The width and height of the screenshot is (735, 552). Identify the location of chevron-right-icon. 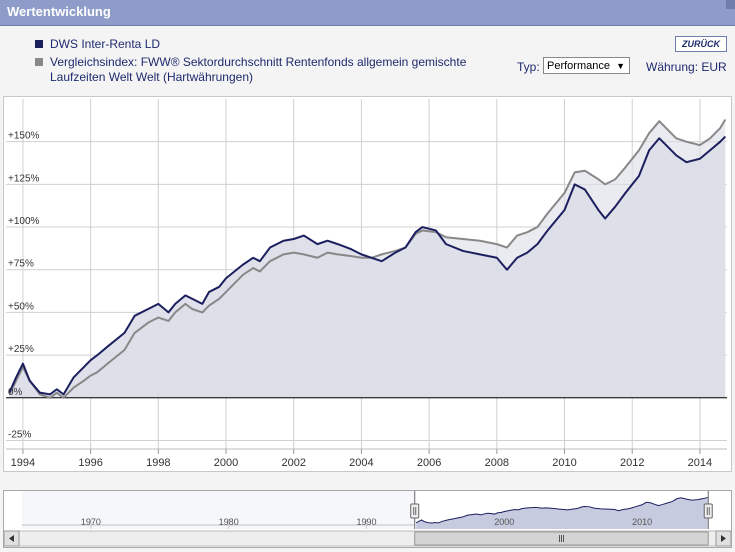
(723, 538).